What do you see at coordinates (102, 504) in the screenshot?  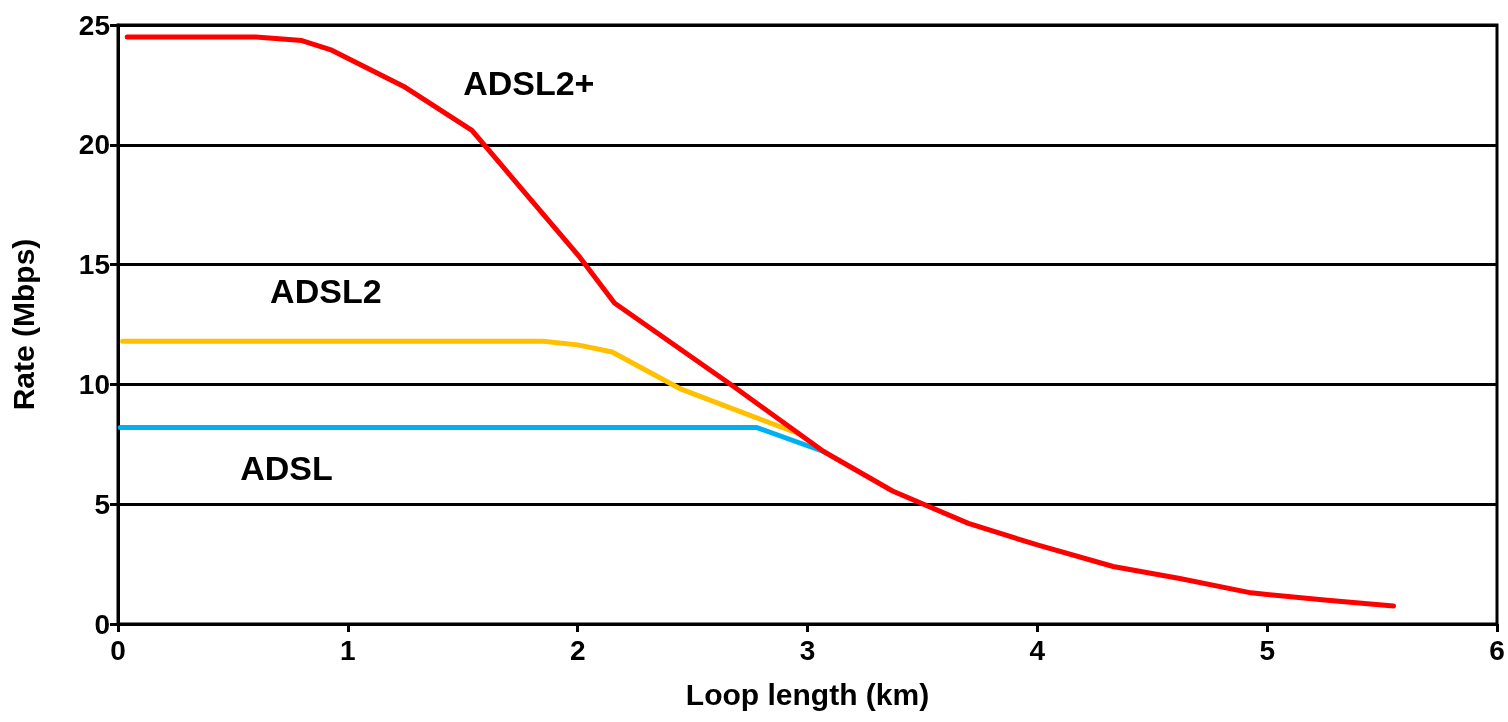 I see `y-tick-label: 5` at bounding box center [102, 504].